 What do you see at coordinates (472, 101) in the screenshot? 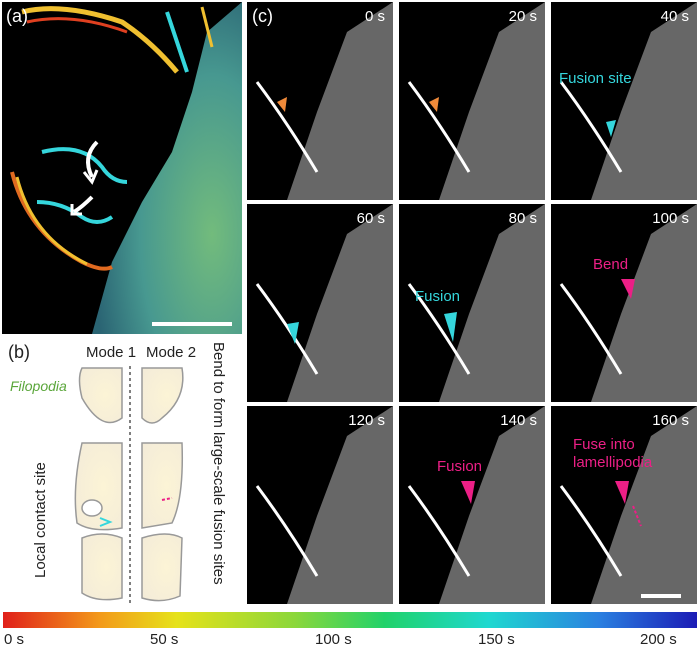
I see `frame-1: 20 s` at bounding box center [472, 101].